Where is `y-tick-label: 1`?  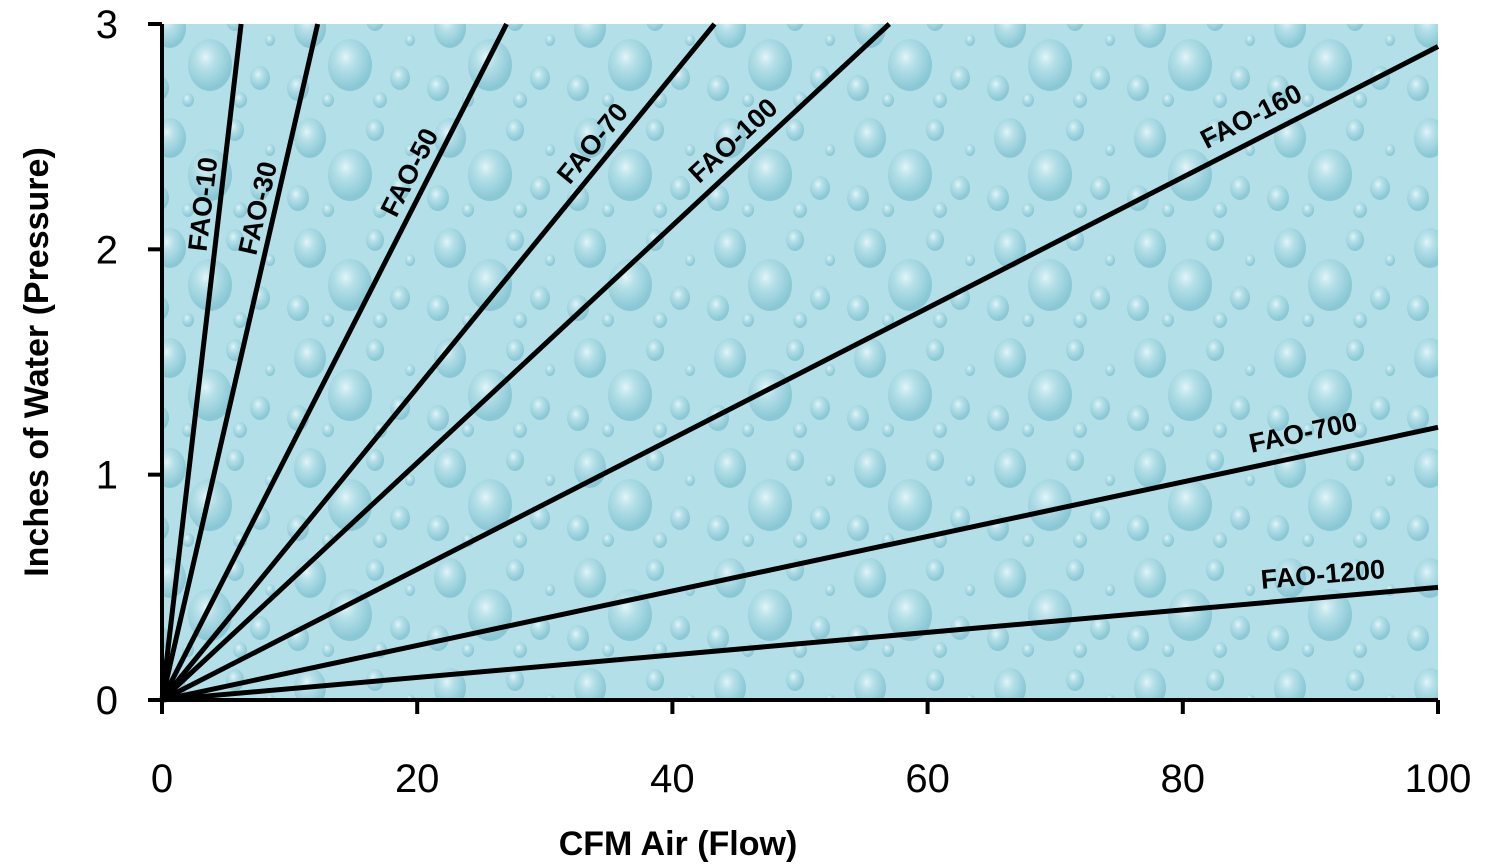
y-tick-label: 1 is located at coordinates (107, 476).